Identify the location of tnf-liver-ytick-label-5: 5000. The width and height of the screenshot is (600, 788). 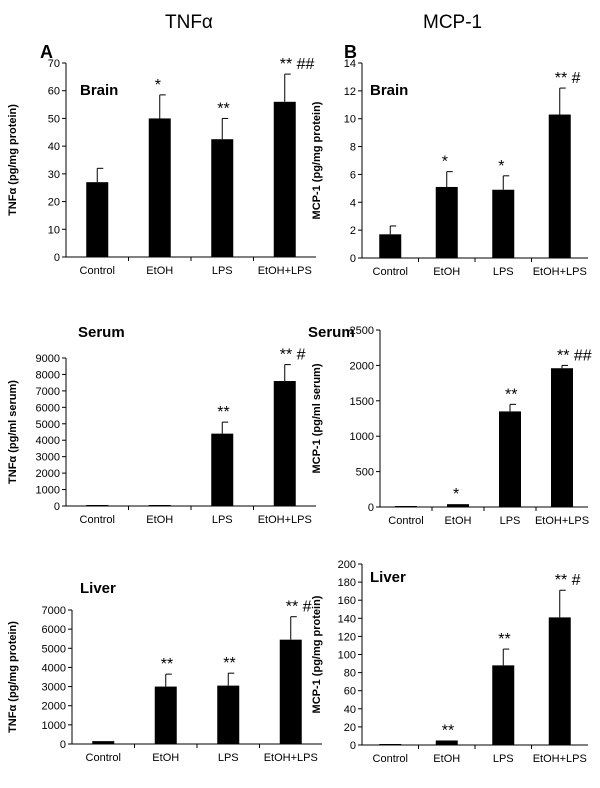
(54, 649).